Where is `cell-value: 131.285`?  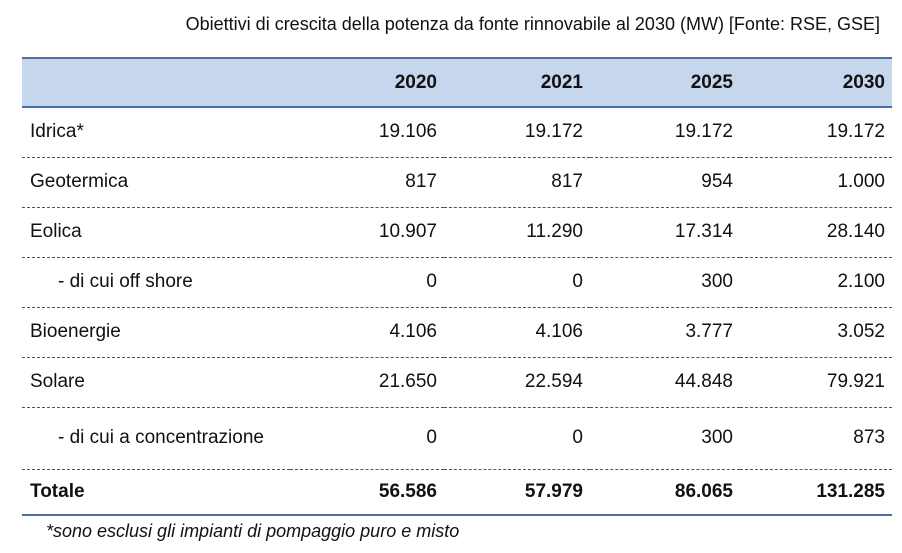
cell-value: 131.285 is located at coordinates (850, 491).